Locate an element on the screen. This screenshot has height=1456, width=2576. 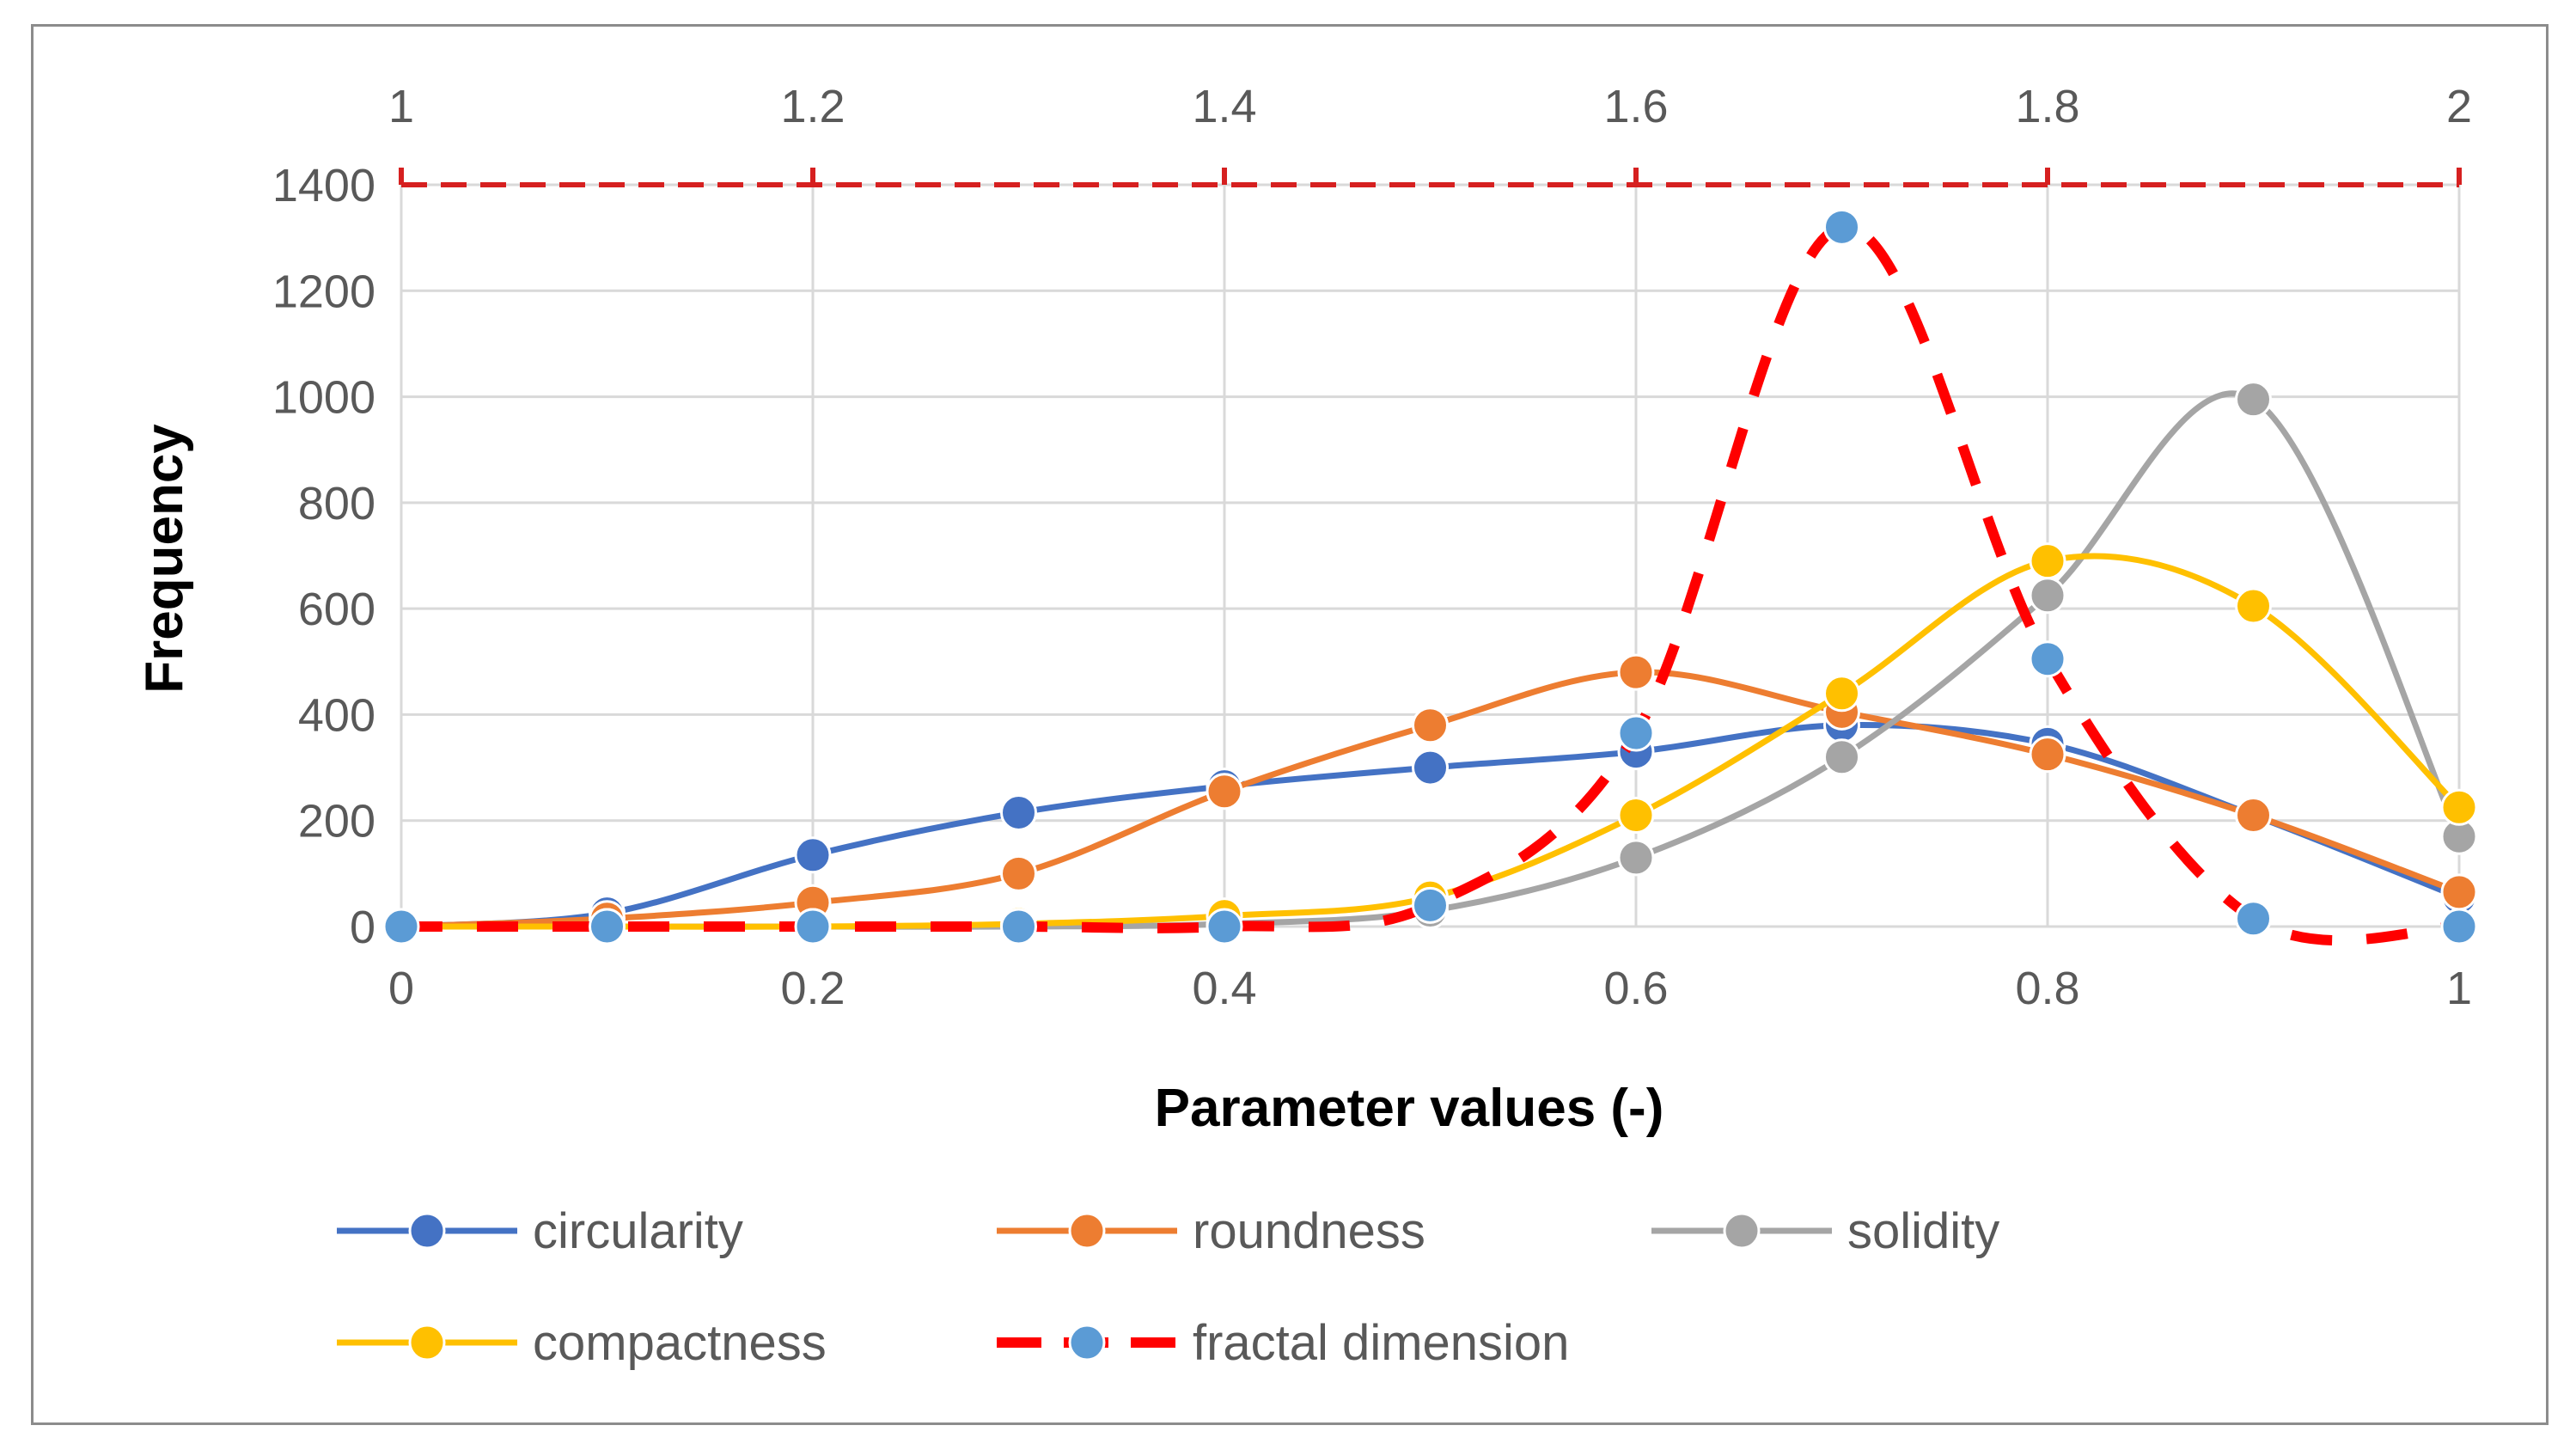
x-tick-label: 0.2 is located at coordinates (812, 989).